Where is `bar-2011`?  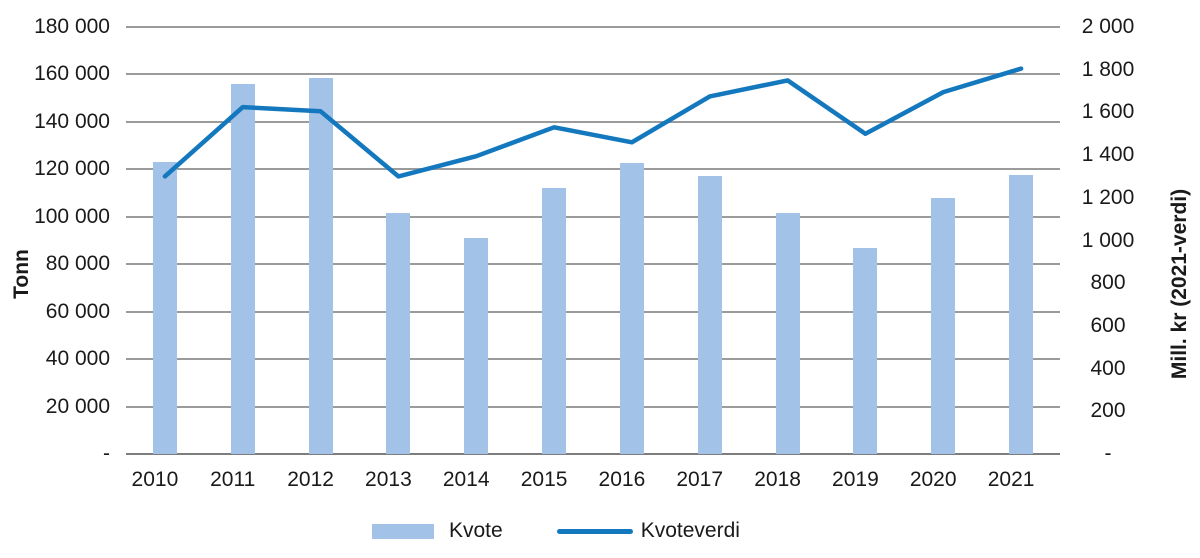
bar-2011 is located at coordinates (242, 269).